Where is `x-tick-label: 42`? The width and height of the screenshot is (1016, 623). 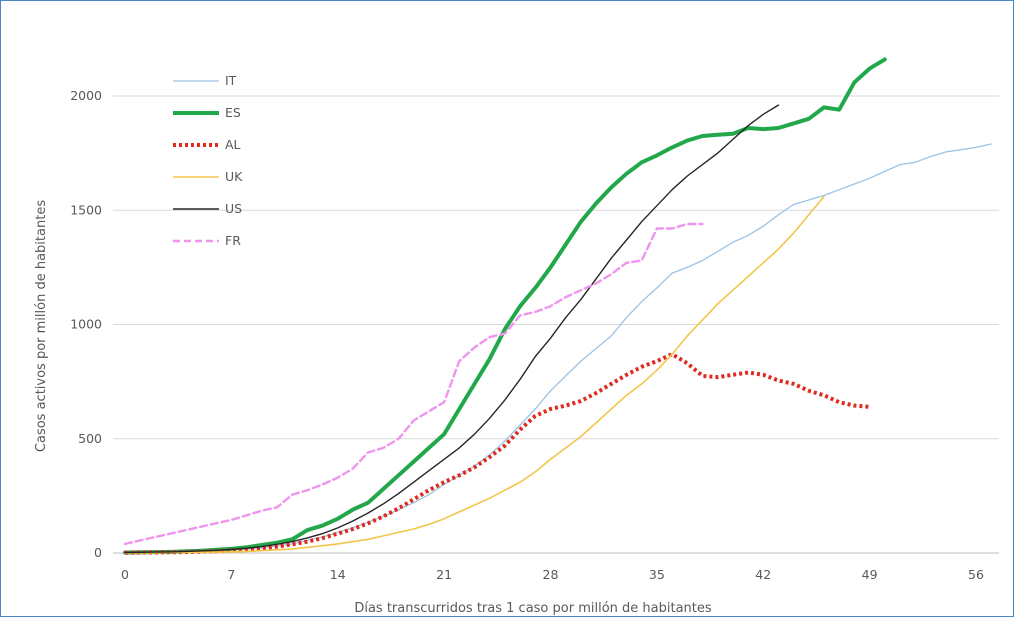
x-tick-label: 42 is located at coordinates (763, 574).